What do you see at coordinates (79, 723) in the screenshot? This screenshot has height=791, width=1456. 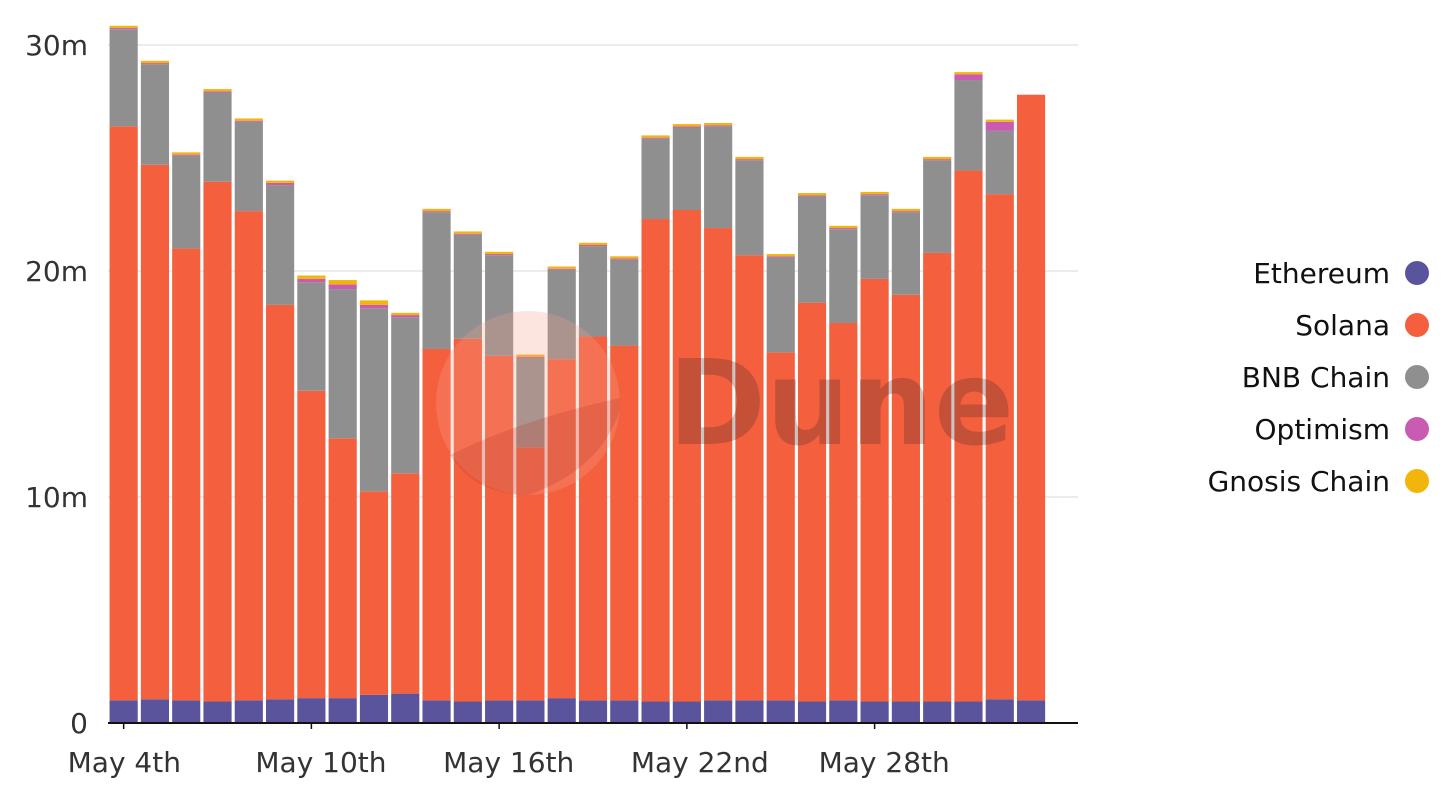 I see `y-tick-label: 0` at bounding box center [79, 723].